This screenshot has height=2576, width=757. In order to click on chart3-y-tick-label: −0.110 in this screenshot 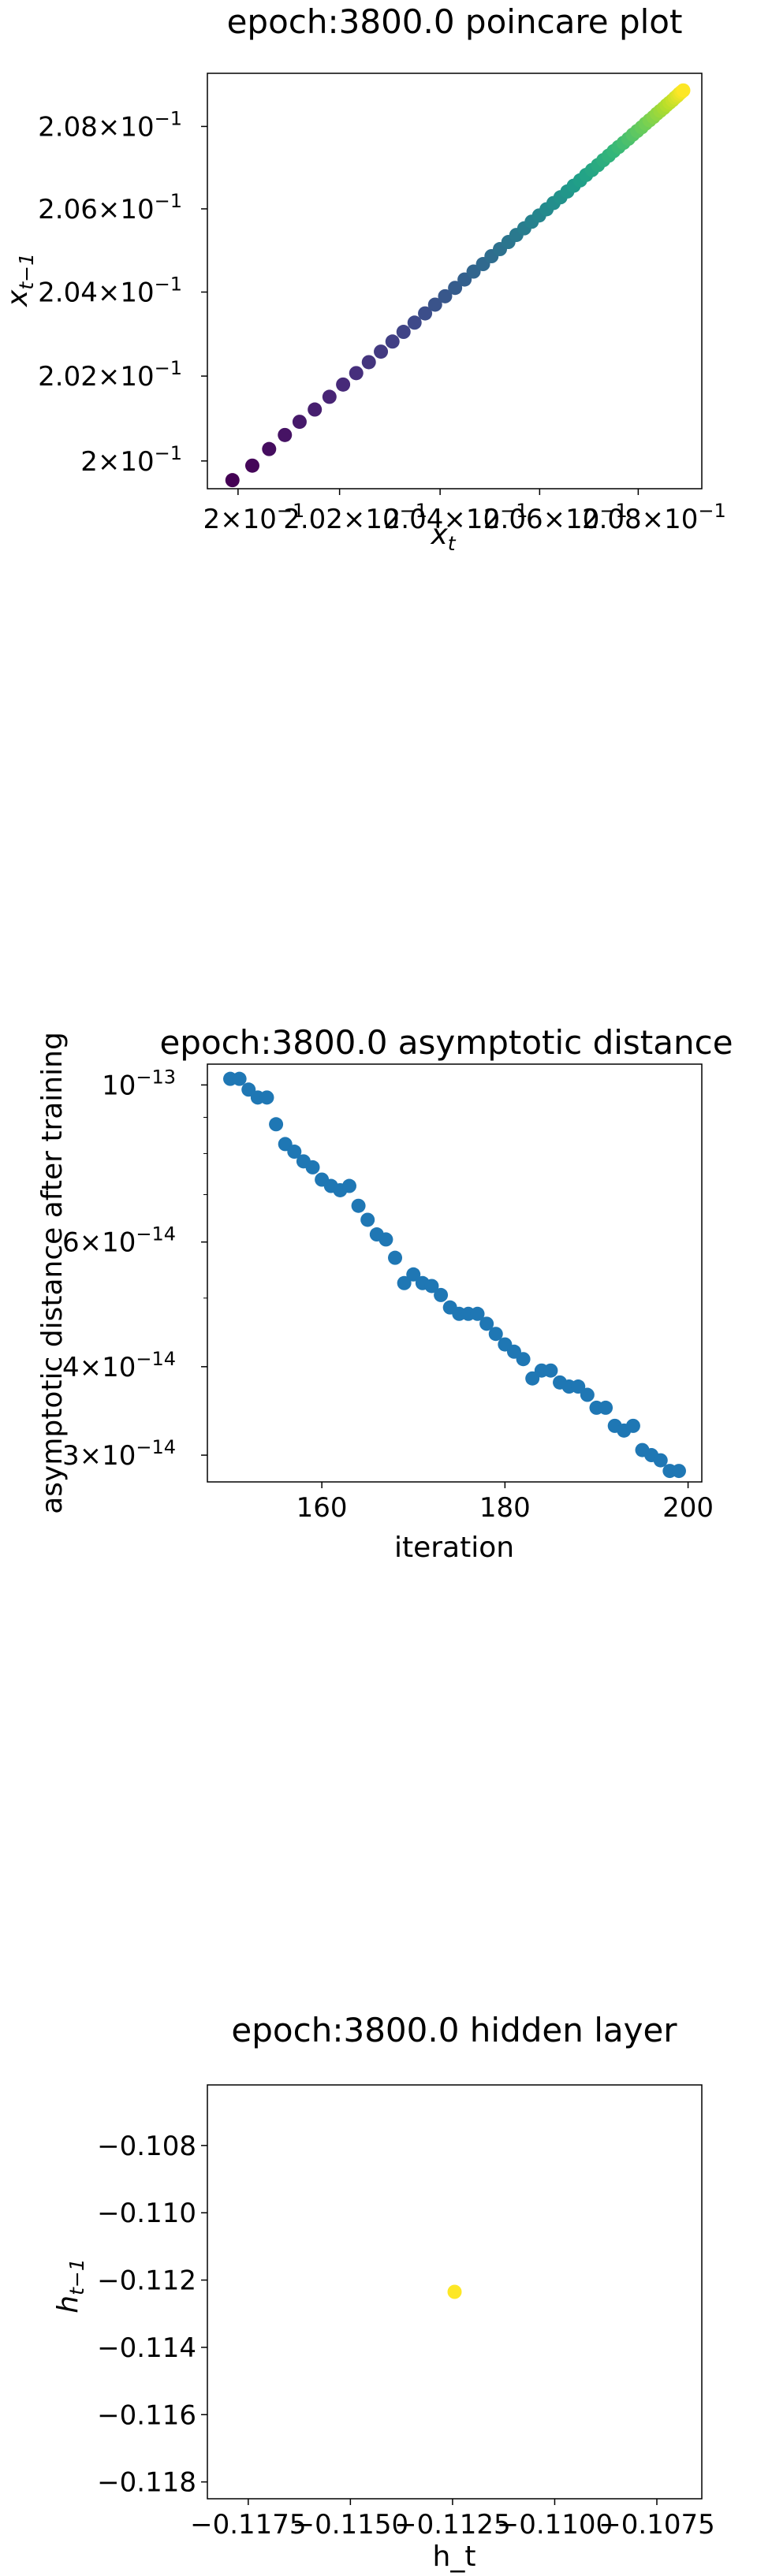, I will do `click(146, 2213)`.